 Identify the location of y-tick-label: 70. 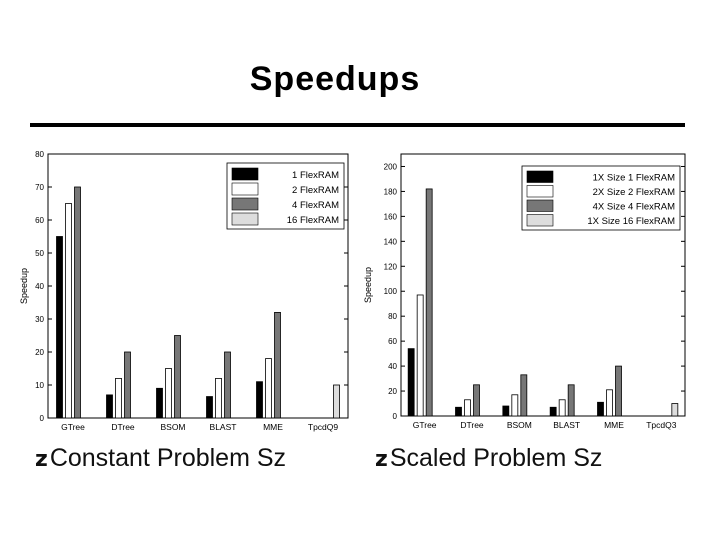
(39, 187).